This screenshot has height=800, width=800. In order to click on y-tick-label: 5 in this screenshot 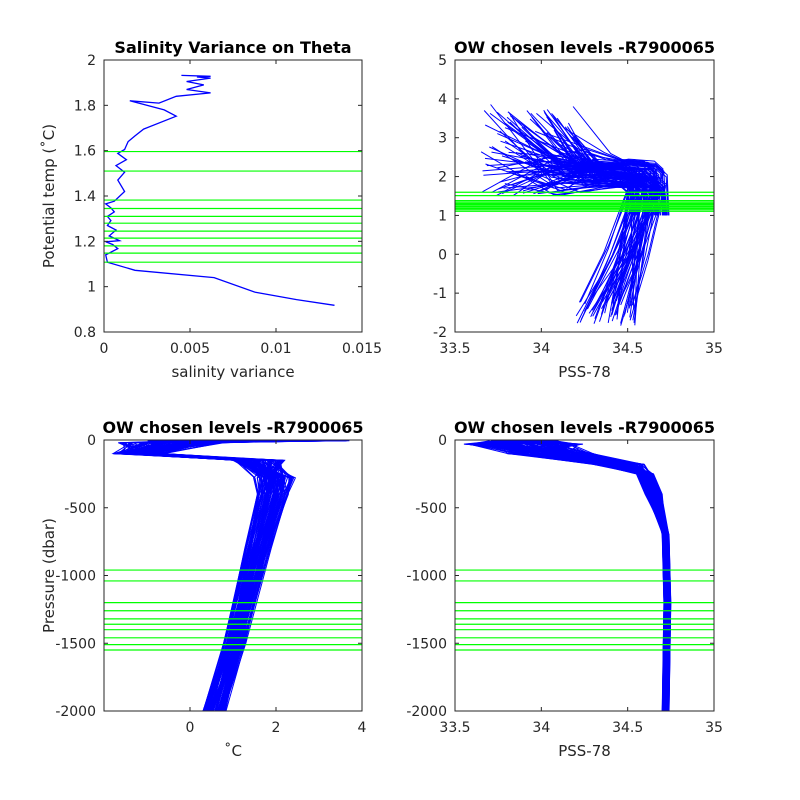, I will do `click(442, 61)`.